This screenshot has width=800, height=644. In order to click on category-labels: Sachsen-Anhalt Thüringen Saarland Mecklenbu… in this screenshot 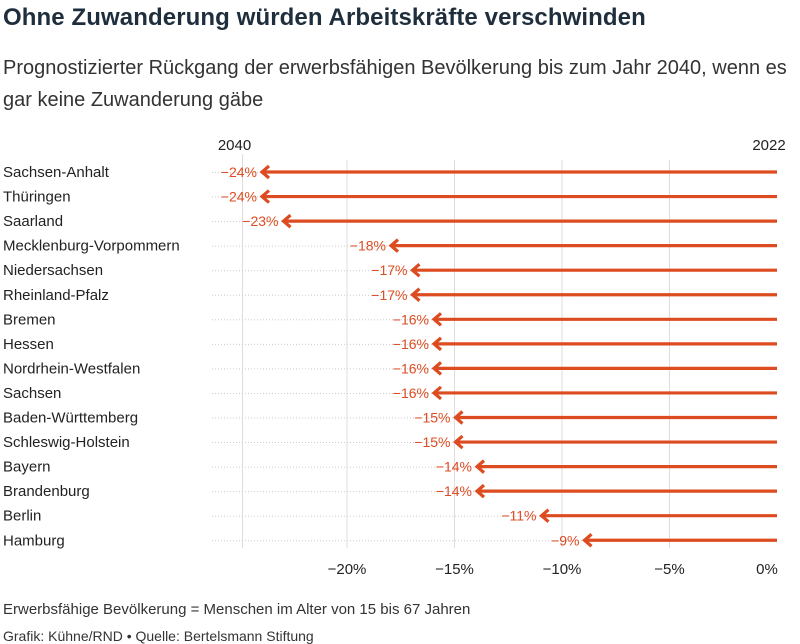, I will do `click(91, 356)`.